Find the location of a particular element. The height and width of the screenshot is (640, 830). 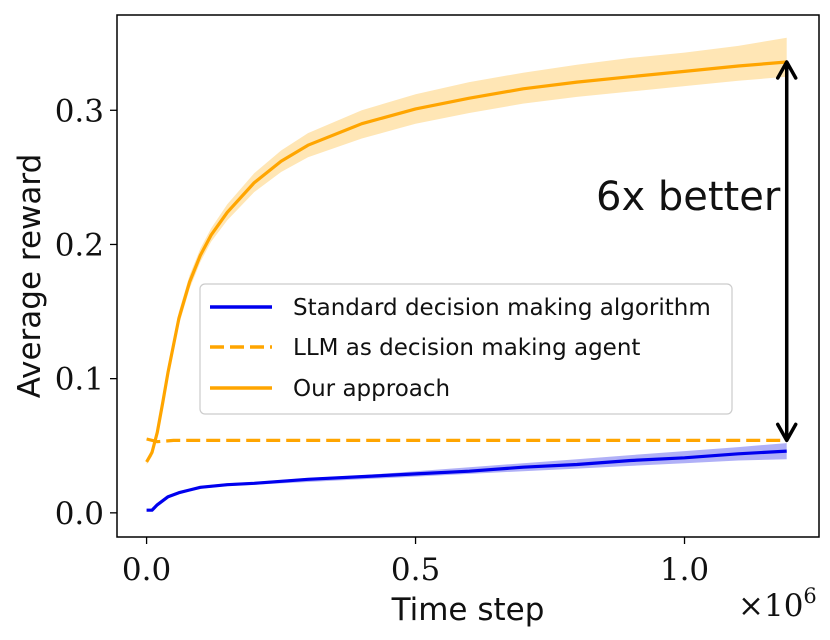

band-standard is located at coordinates (466, 477).